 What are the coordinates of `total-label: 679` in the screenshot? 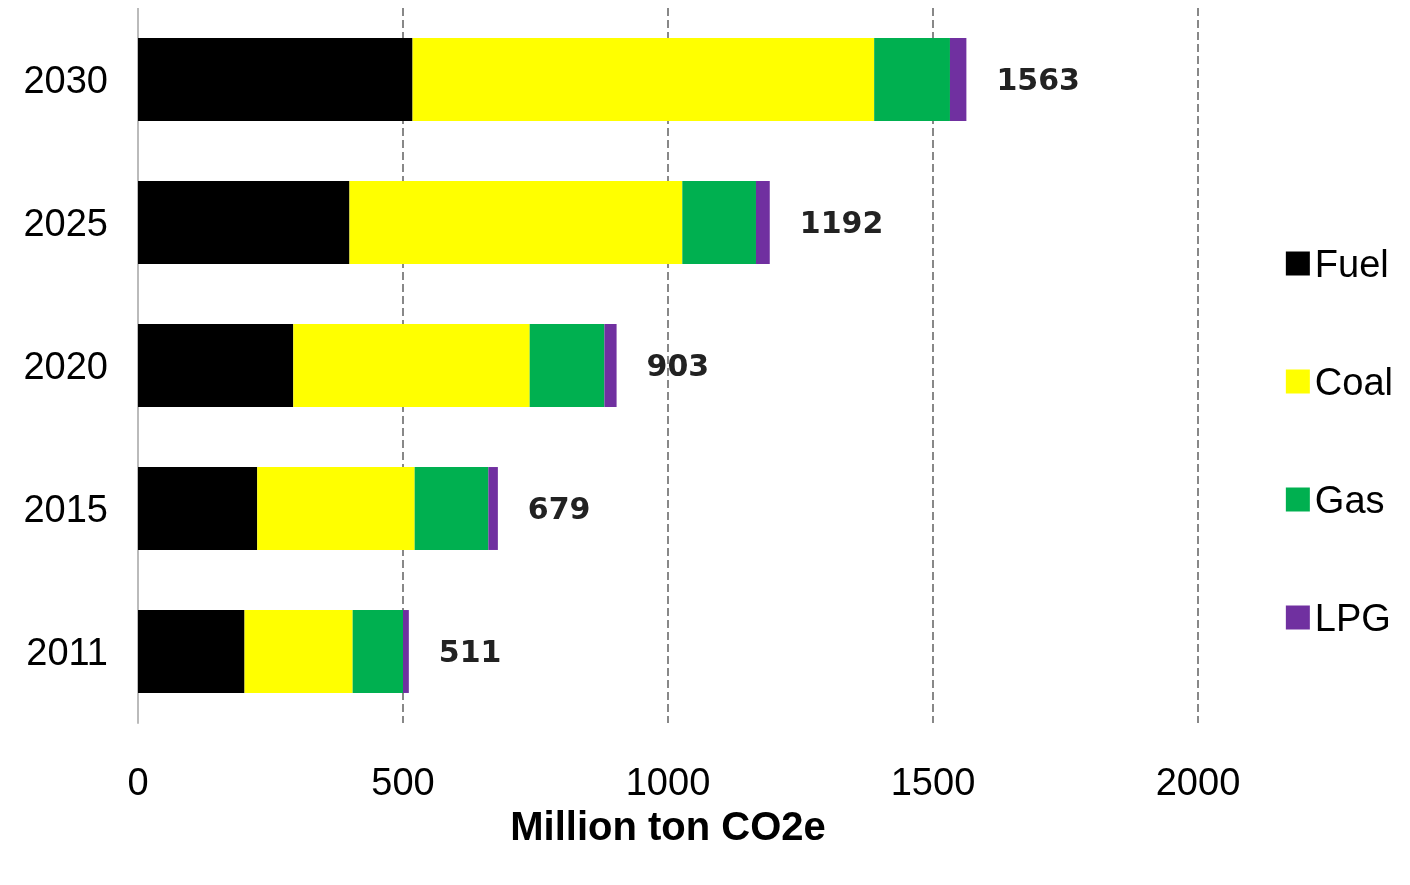 It's located at (559, 508).